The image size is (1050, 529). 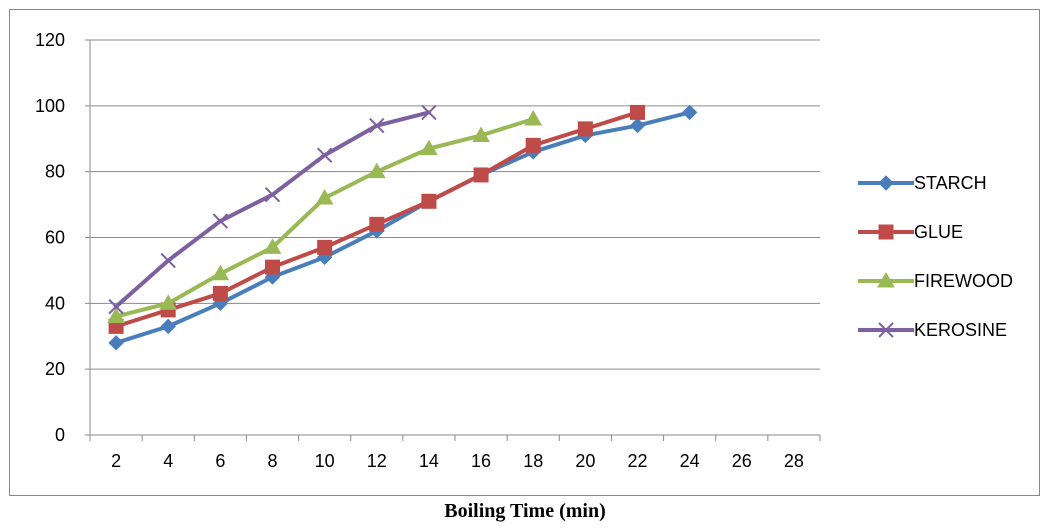 I want to click on legend-label-firewood: FIREWOOD, so click(x=963, y=281).